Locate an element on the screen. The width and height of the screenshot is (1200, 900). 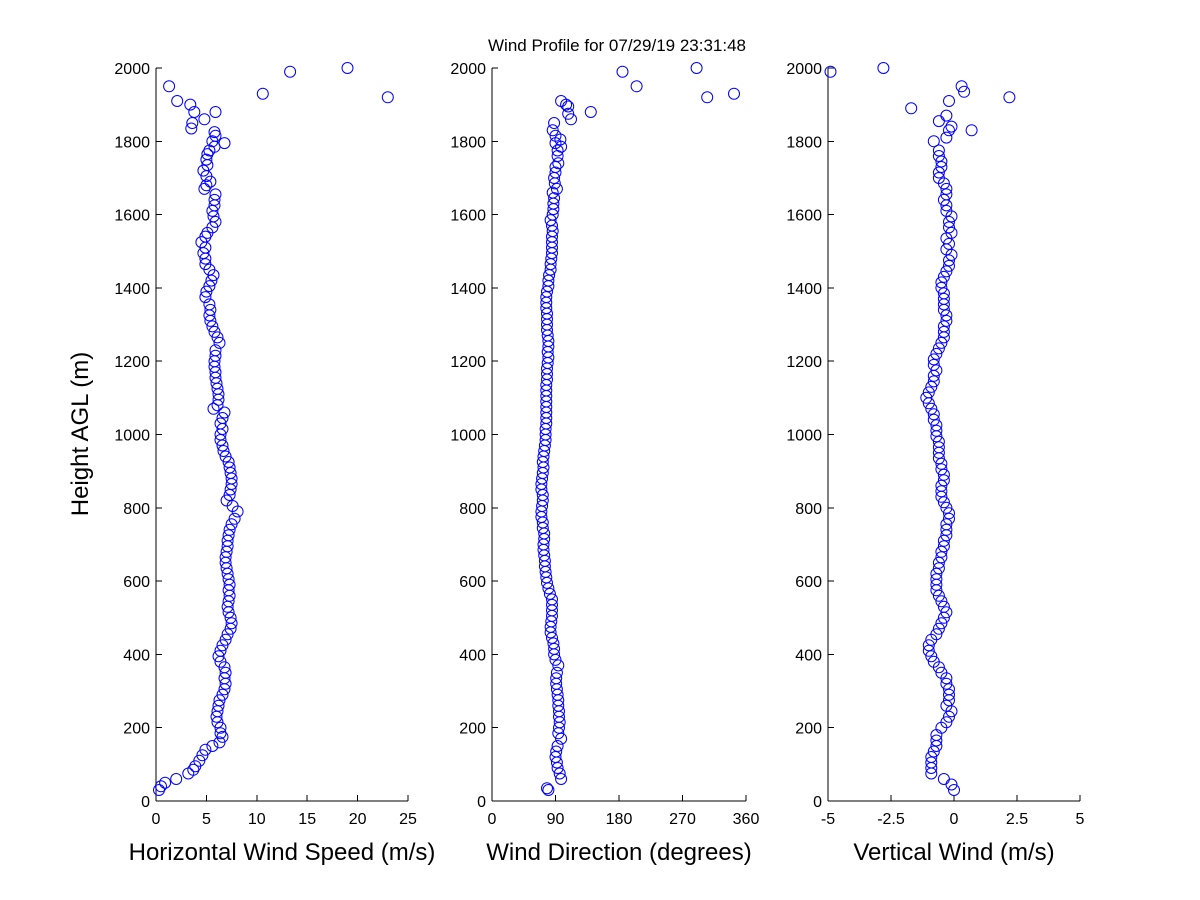
y-tick-label: 200 is located at coordinates (808, 729).